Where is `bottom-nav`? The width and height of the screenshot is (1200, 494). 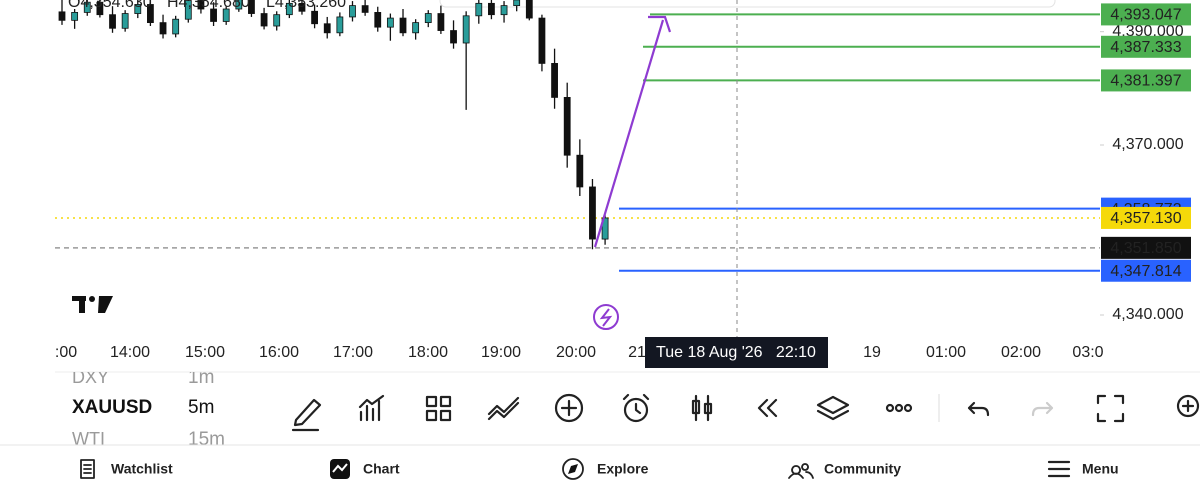
bottom-nav is located at coordinates (600, 469).